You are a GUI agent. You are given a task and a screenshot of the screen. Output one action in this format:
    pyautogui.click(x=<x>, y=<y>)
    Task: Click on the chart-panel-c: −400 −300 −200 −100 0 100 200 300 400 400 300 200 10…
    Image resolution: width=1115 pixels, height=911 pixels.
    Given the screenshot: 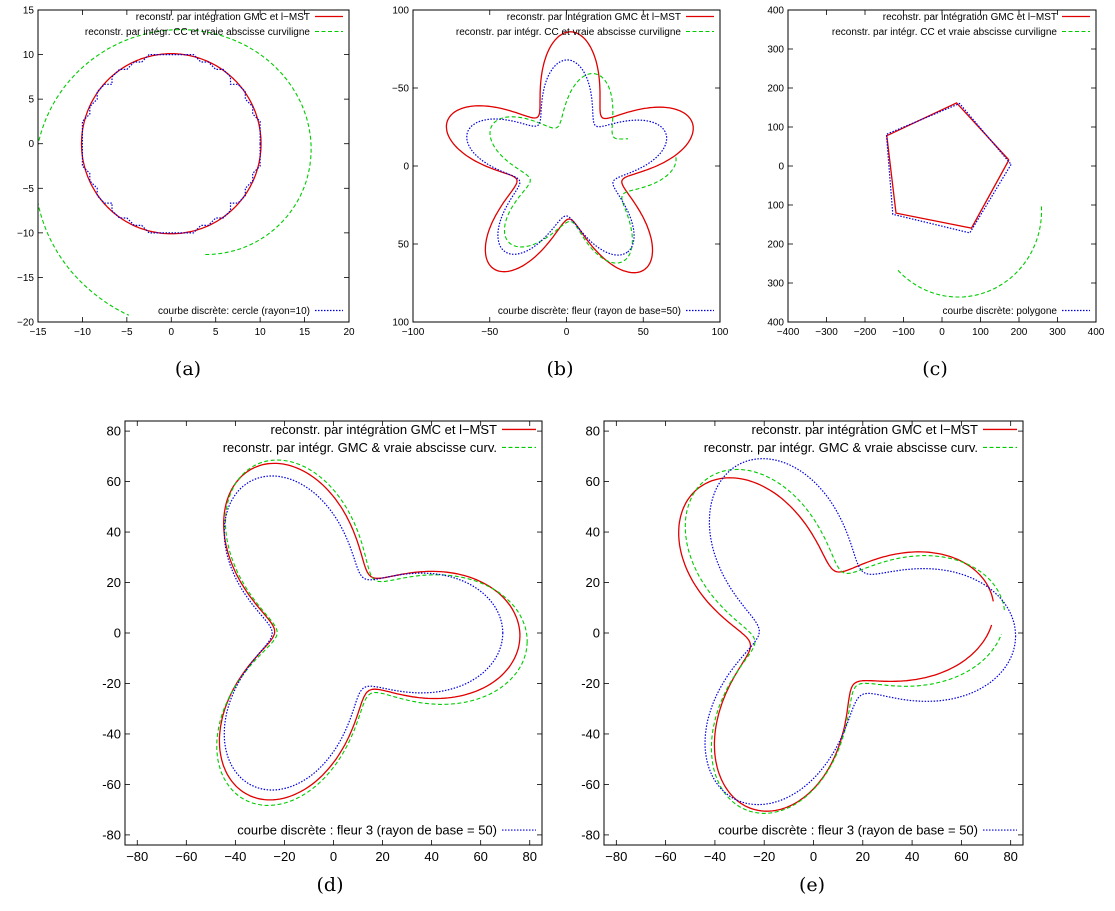 What is the action you would take?
    pyautogui.click(x=935, y=193)
    